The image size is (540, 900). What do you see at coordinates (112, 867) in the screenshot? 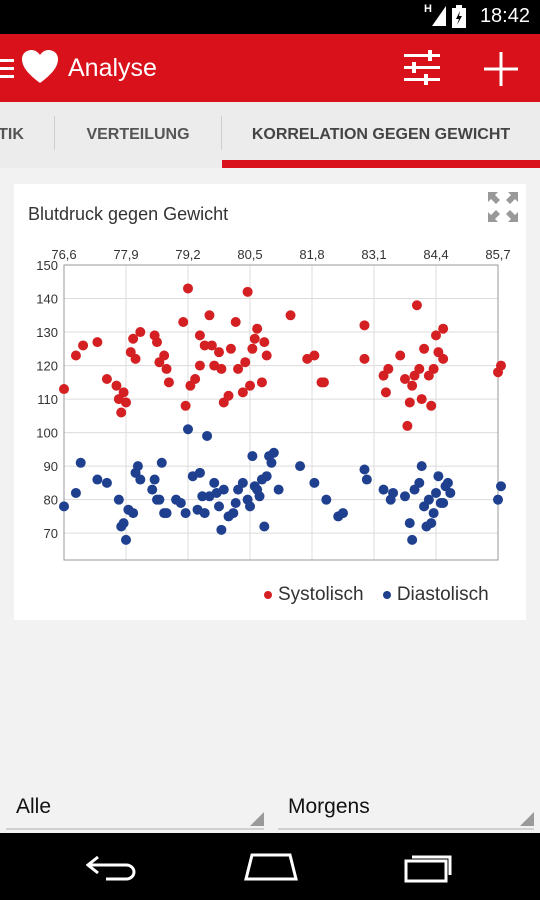
I see `back-icon` at bounding box center [112, 867].